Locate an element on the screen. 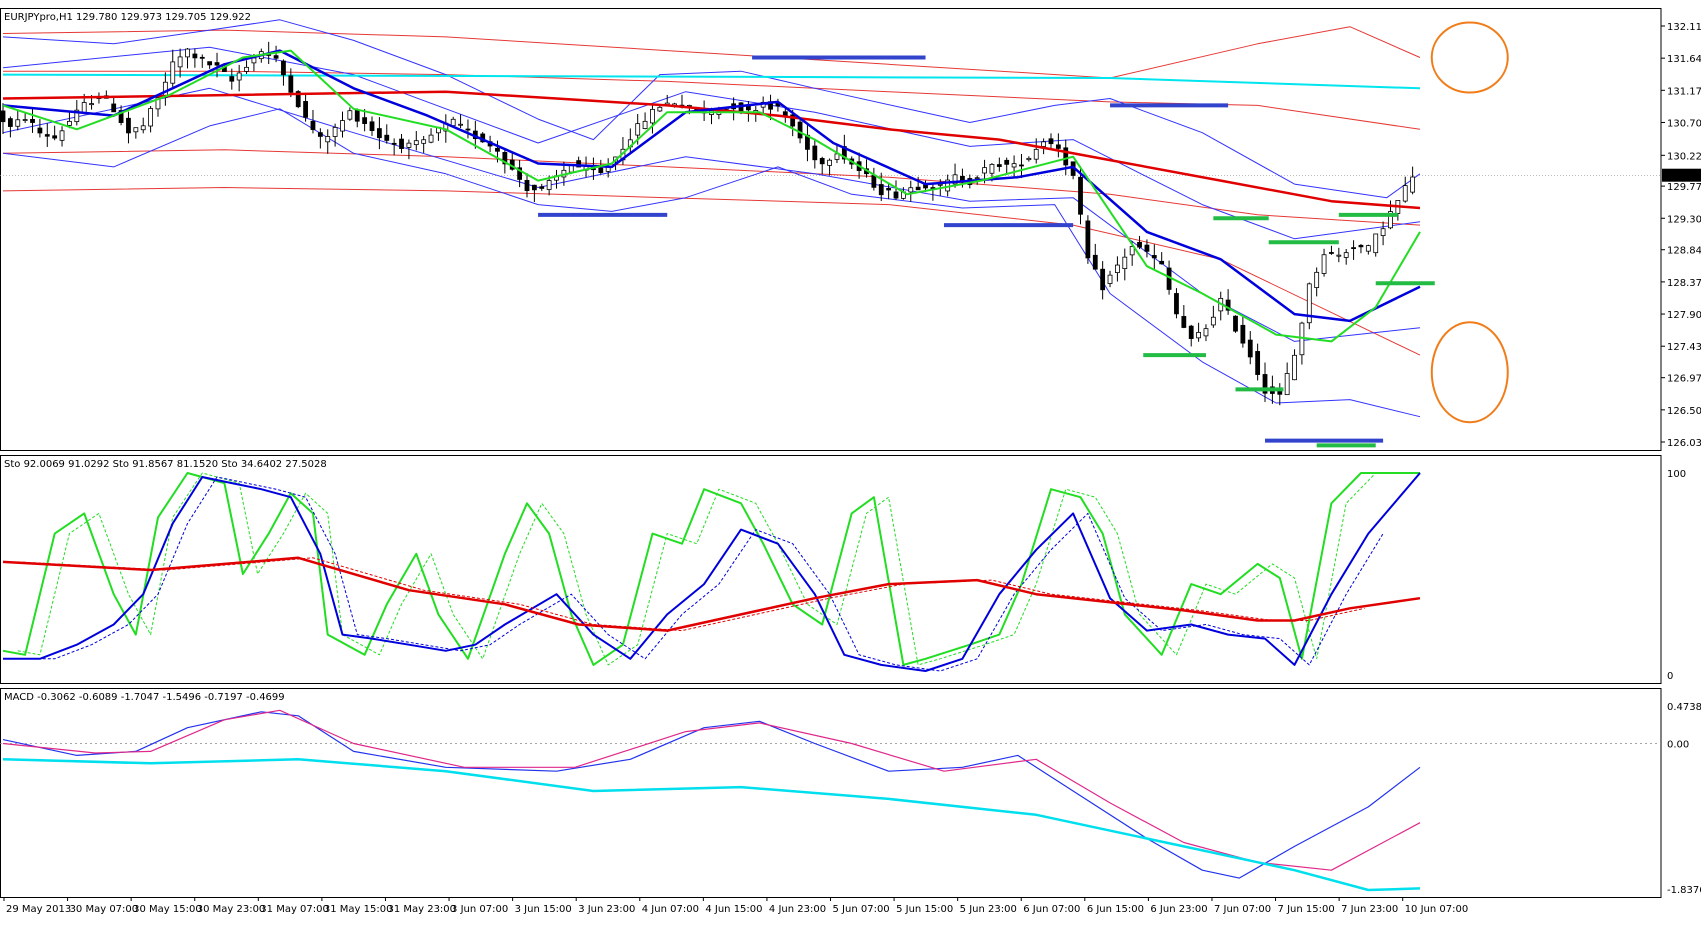 The image size is (1701, 929). ma-long-red is located at coordinates (711, 150).